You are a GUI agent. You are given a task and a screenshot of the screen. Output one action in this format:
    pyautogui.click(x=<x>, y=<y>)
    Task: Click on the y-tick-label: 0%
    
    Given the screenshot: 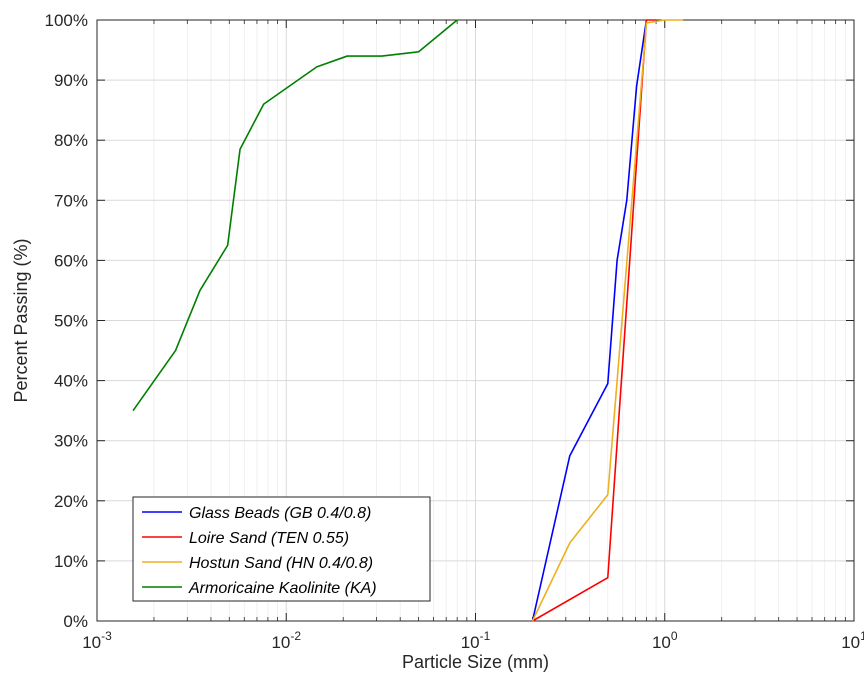 What is the action you would take?
    pyautogui.click(x=75, y=621)
    